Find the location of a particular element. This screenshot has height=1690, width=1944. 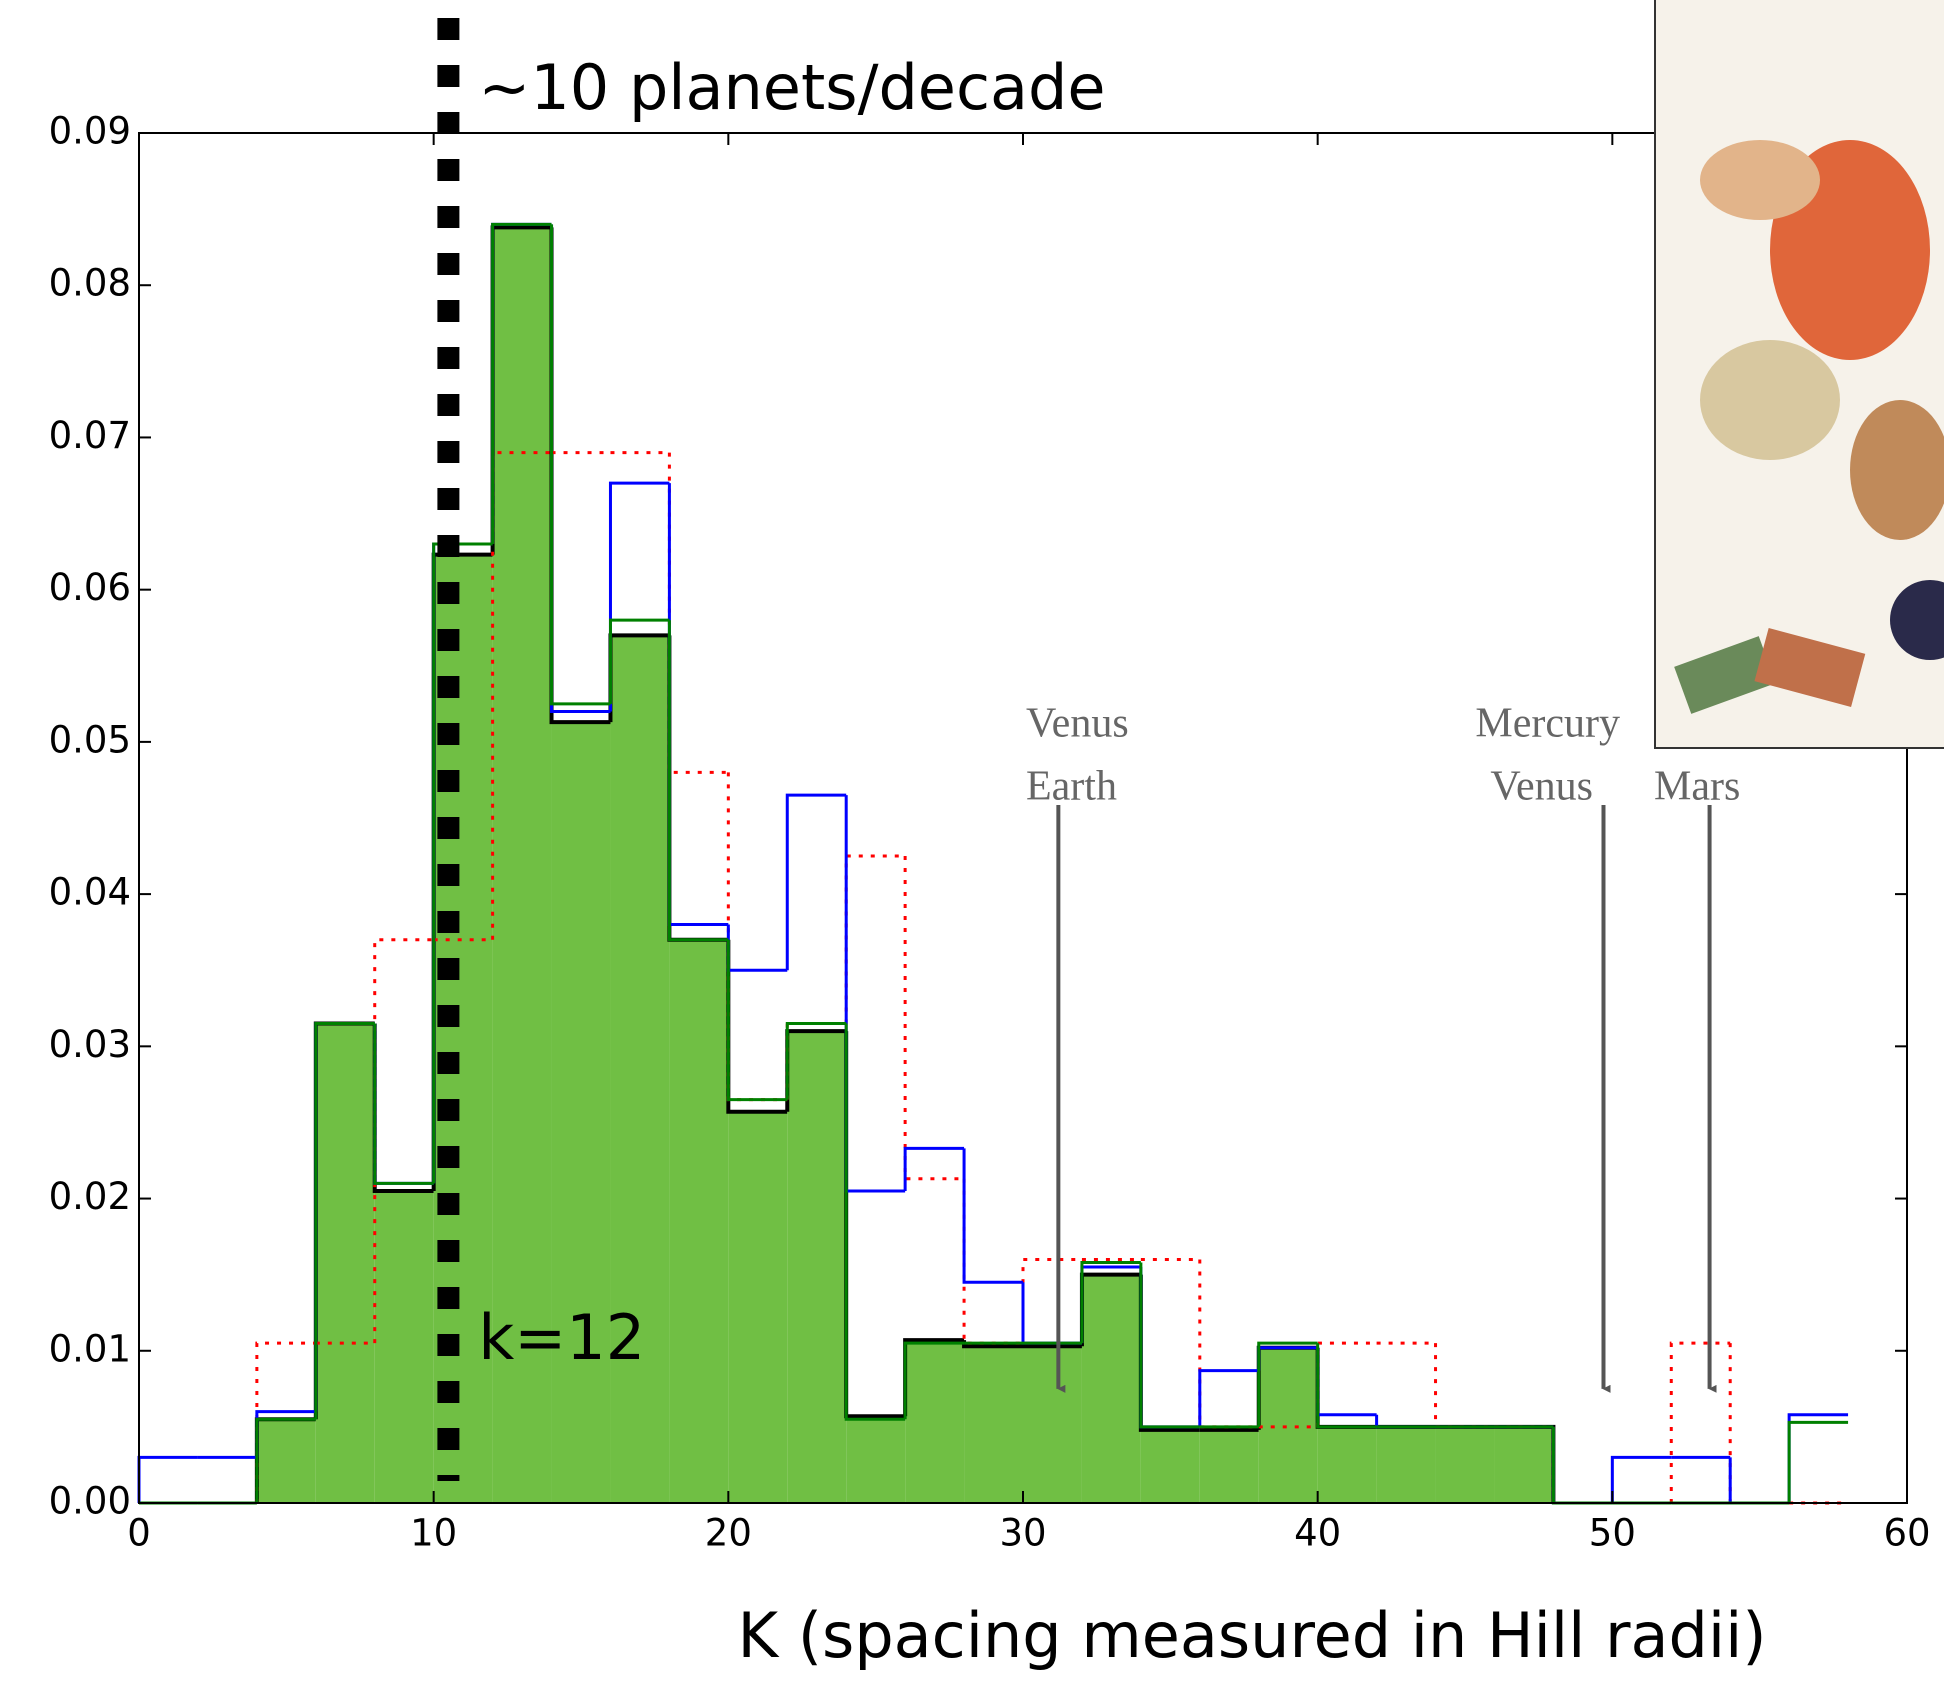

y-tick-label: 0.00 is located at coordinates (90, 1501).